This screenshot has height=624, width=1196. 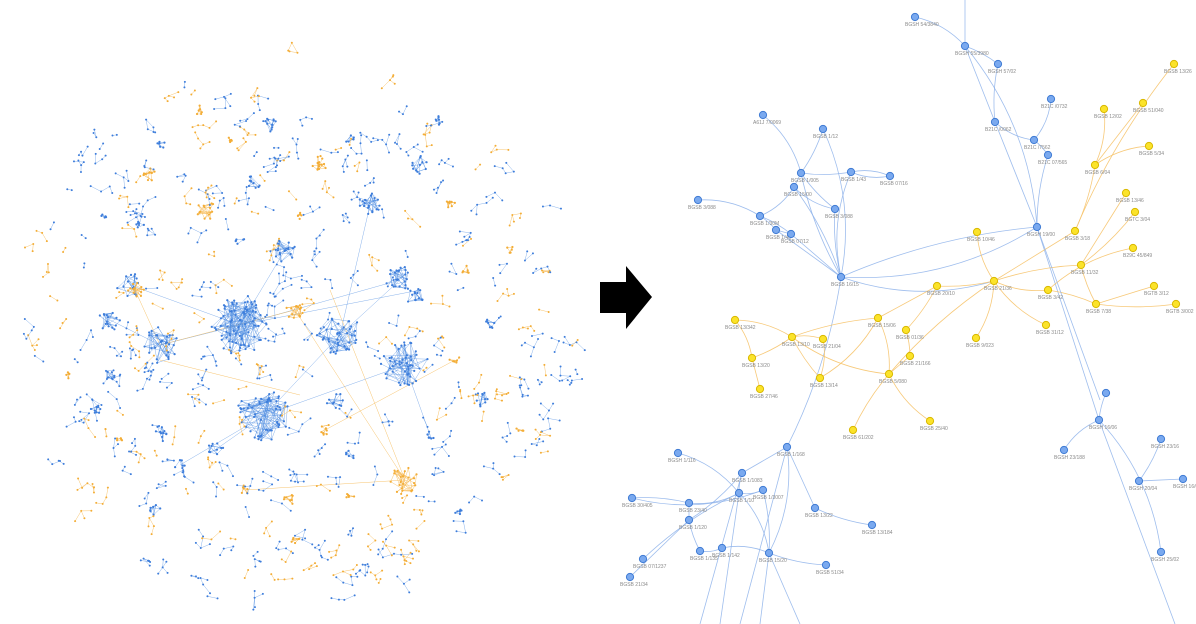 I want to click on detail-node-yellow: BGSB 21/36, so click(x=998, y=284).